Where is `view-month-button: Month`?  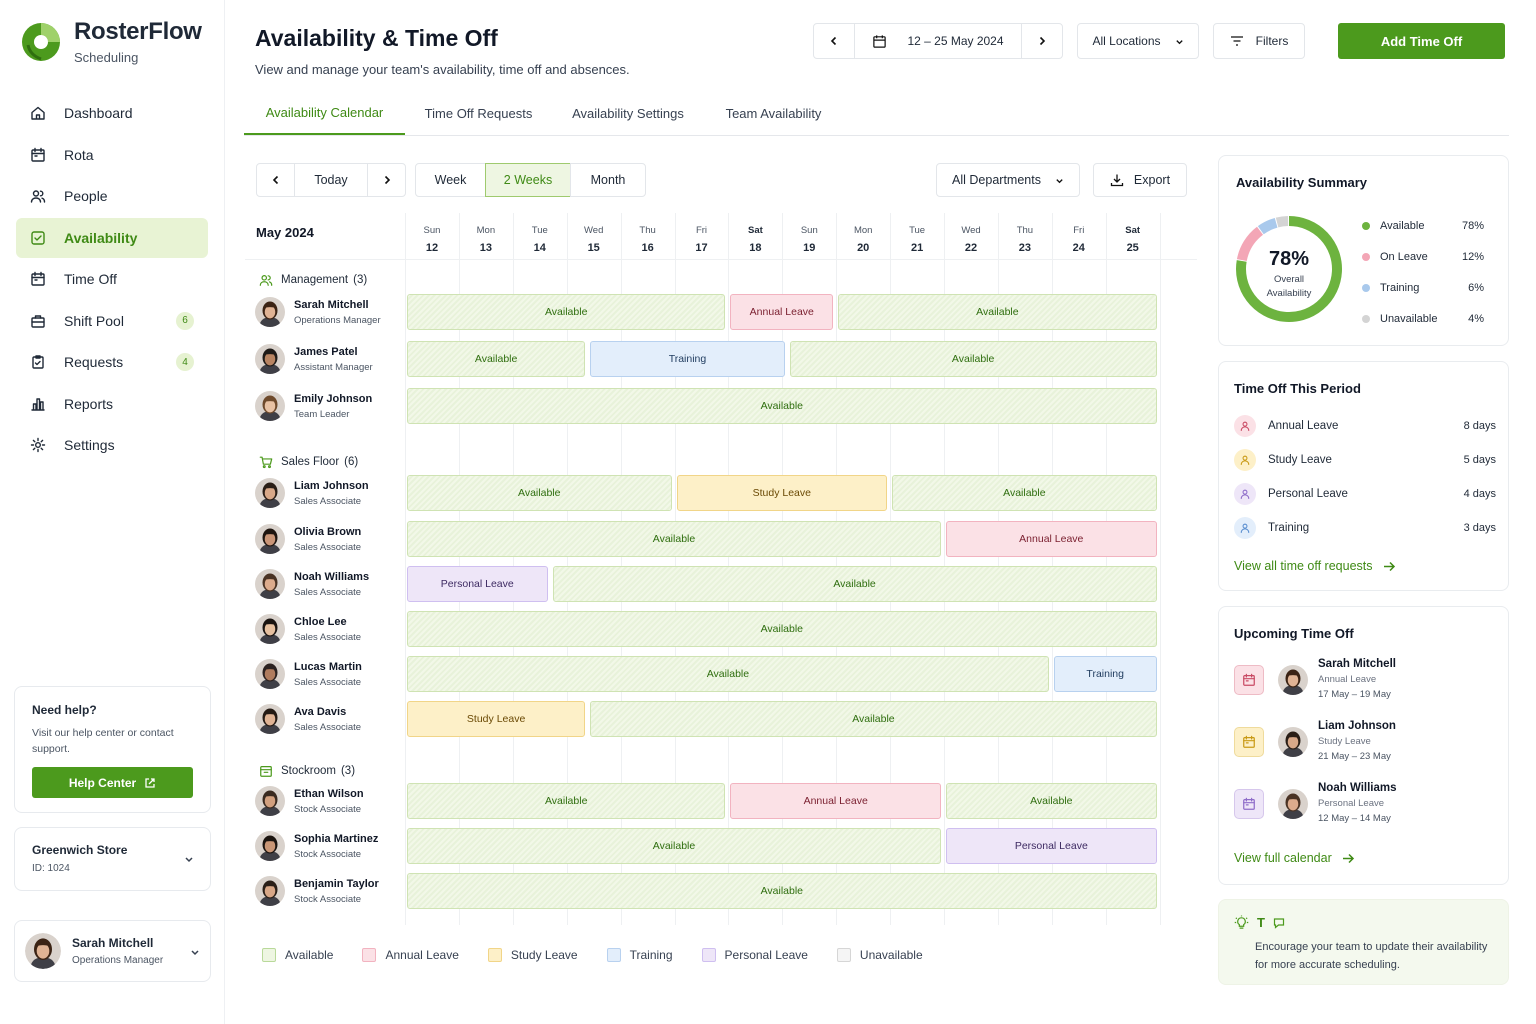 view-month-button: Month is located at coordinates (608, 180).